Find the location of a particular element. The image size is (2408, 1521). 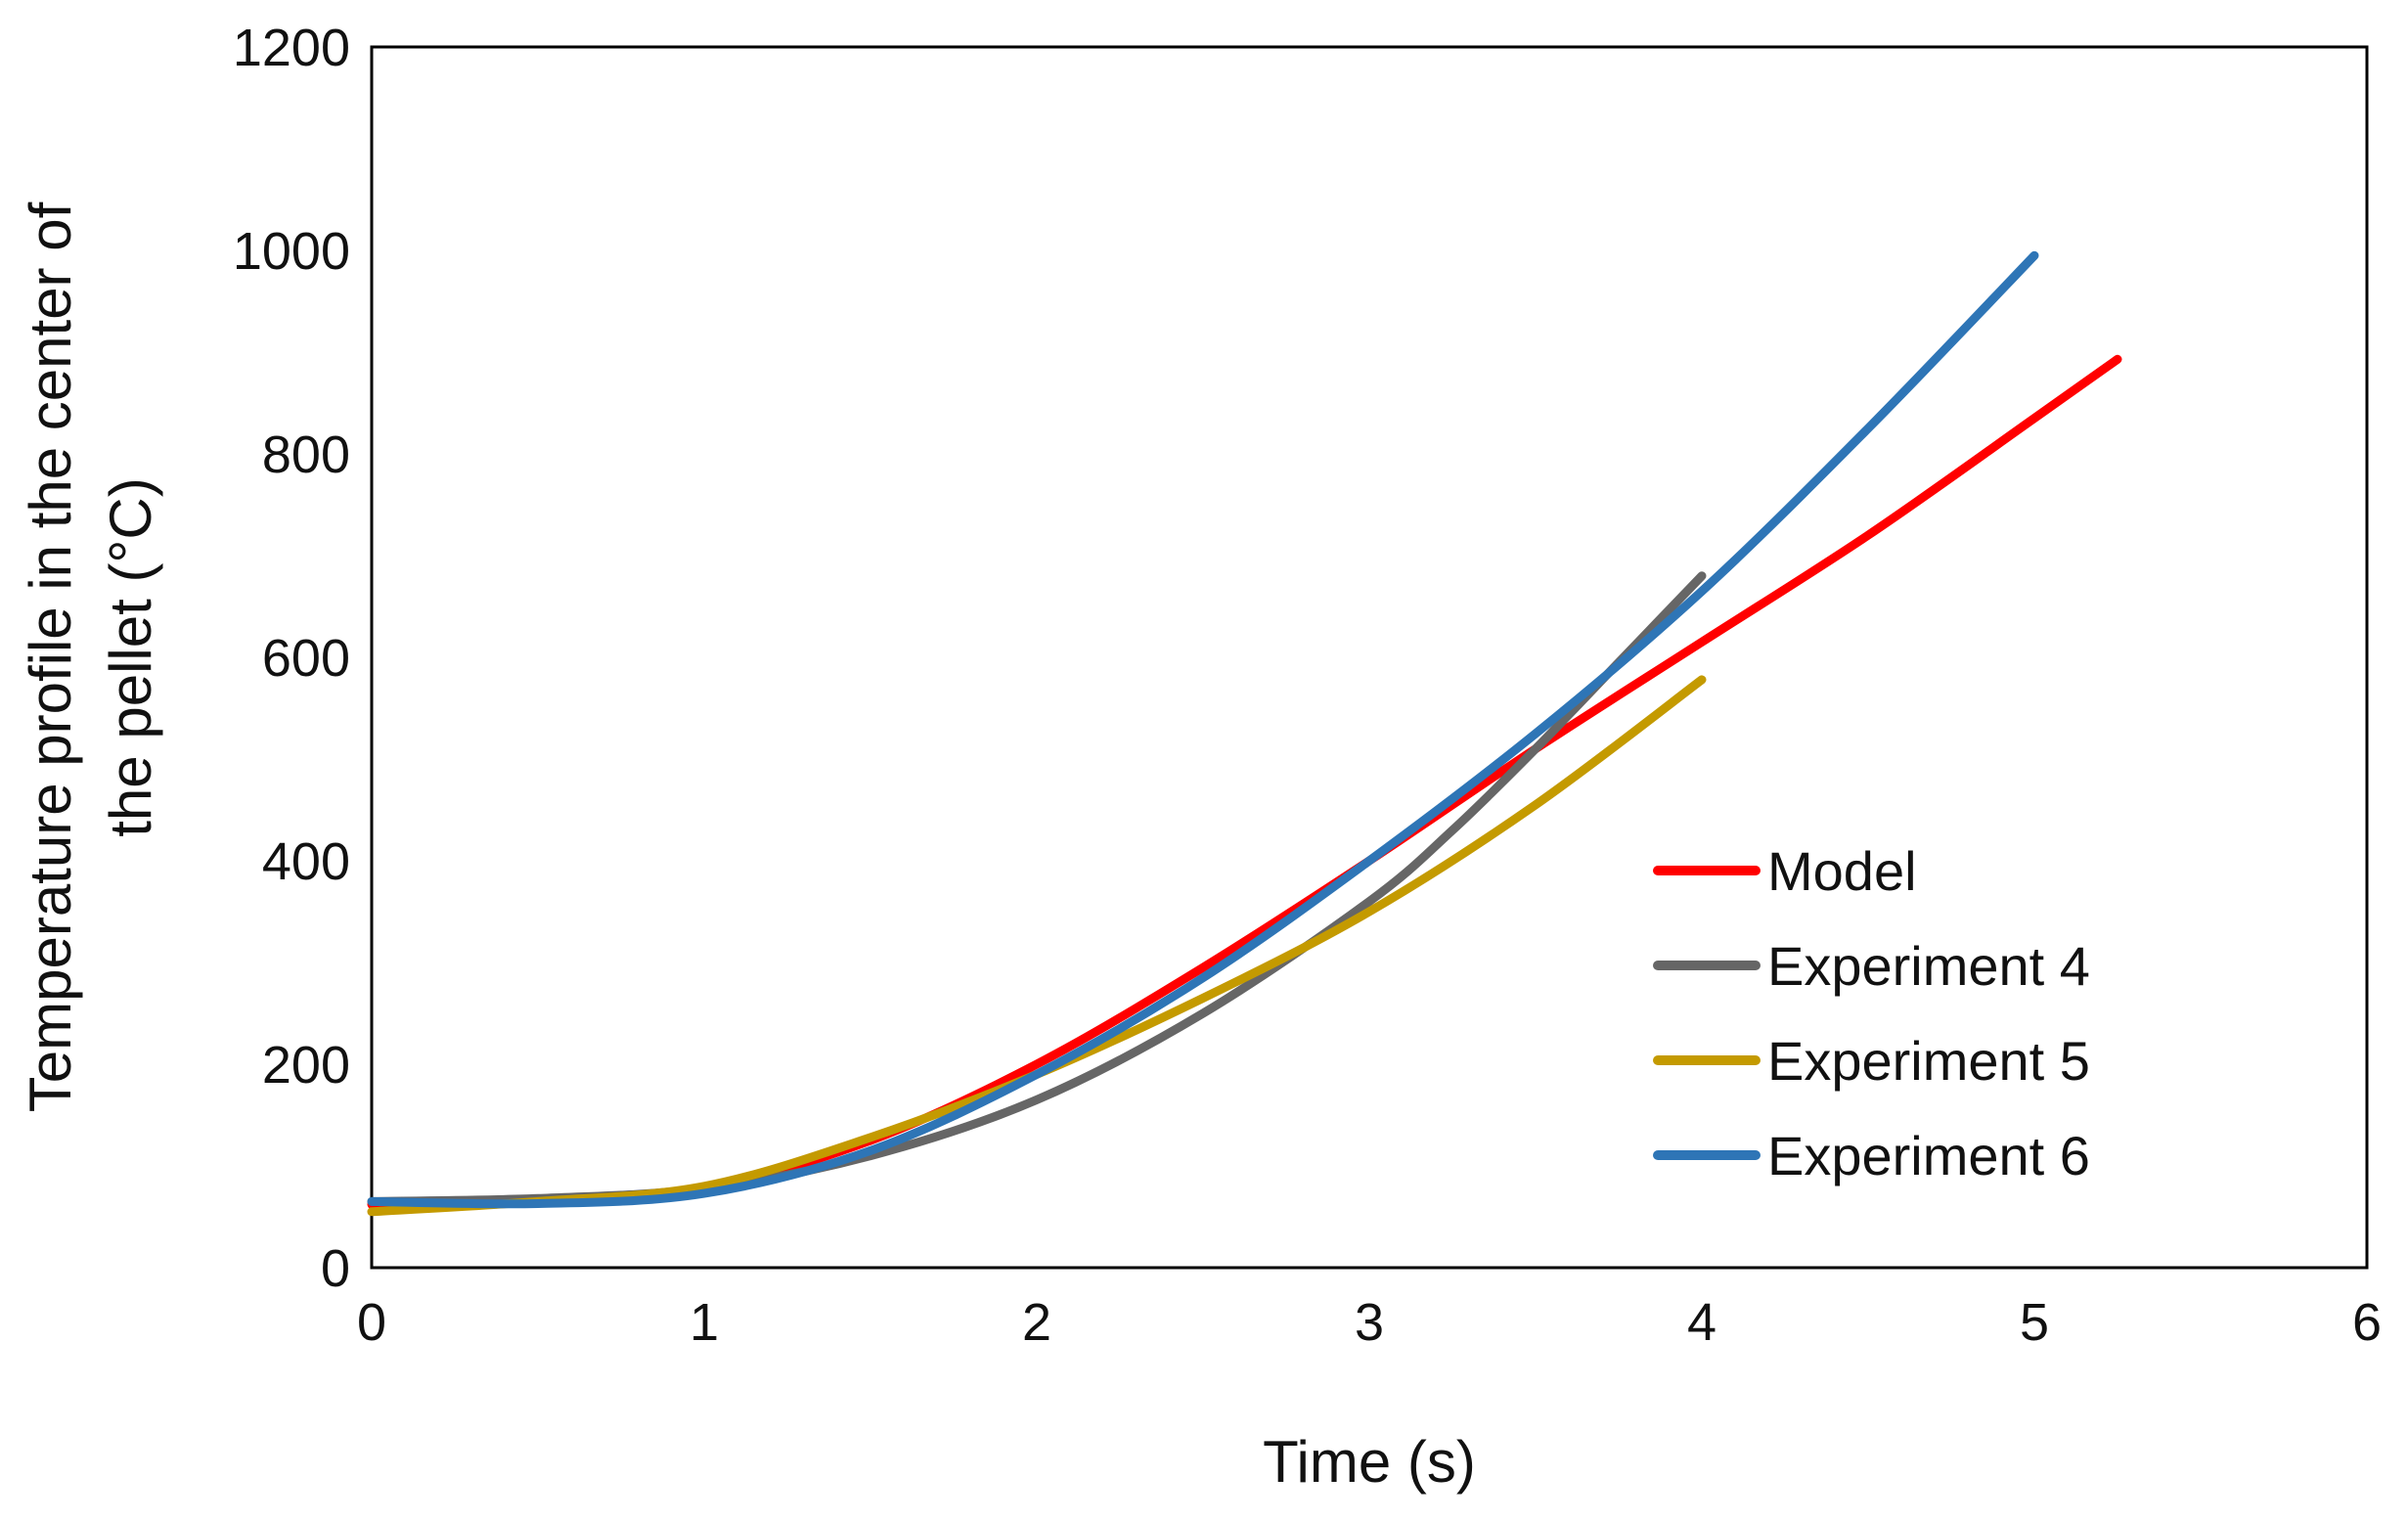

x-tick-labels: 0 1 2 3 4 5 6 is located at coordinates (1369, 1322).